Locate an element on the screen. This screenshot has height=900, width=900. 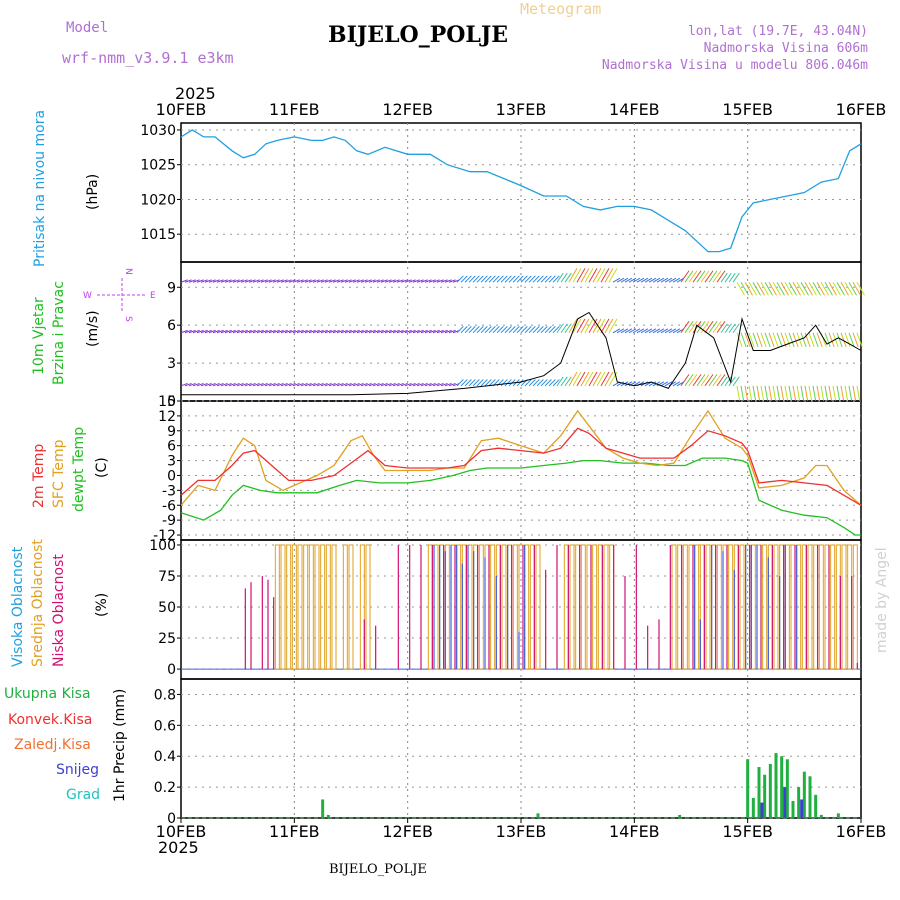
time-tick-top: 12FEB is located at coordinates (407, 109).